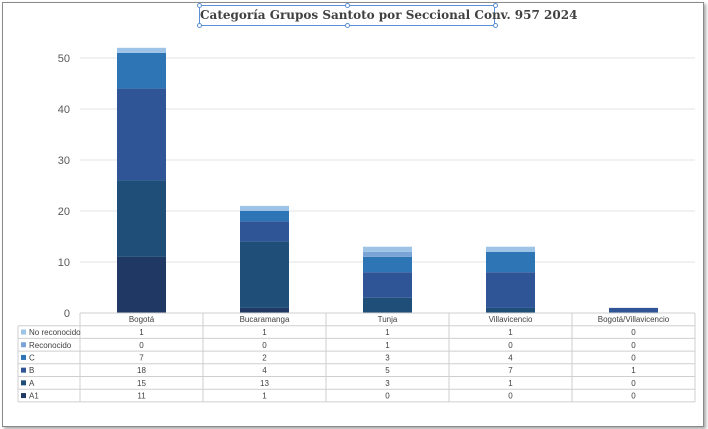 This screenshot has width=708, height=429. I want to click on table-cell-a1-0: 11, so click(141, 396).